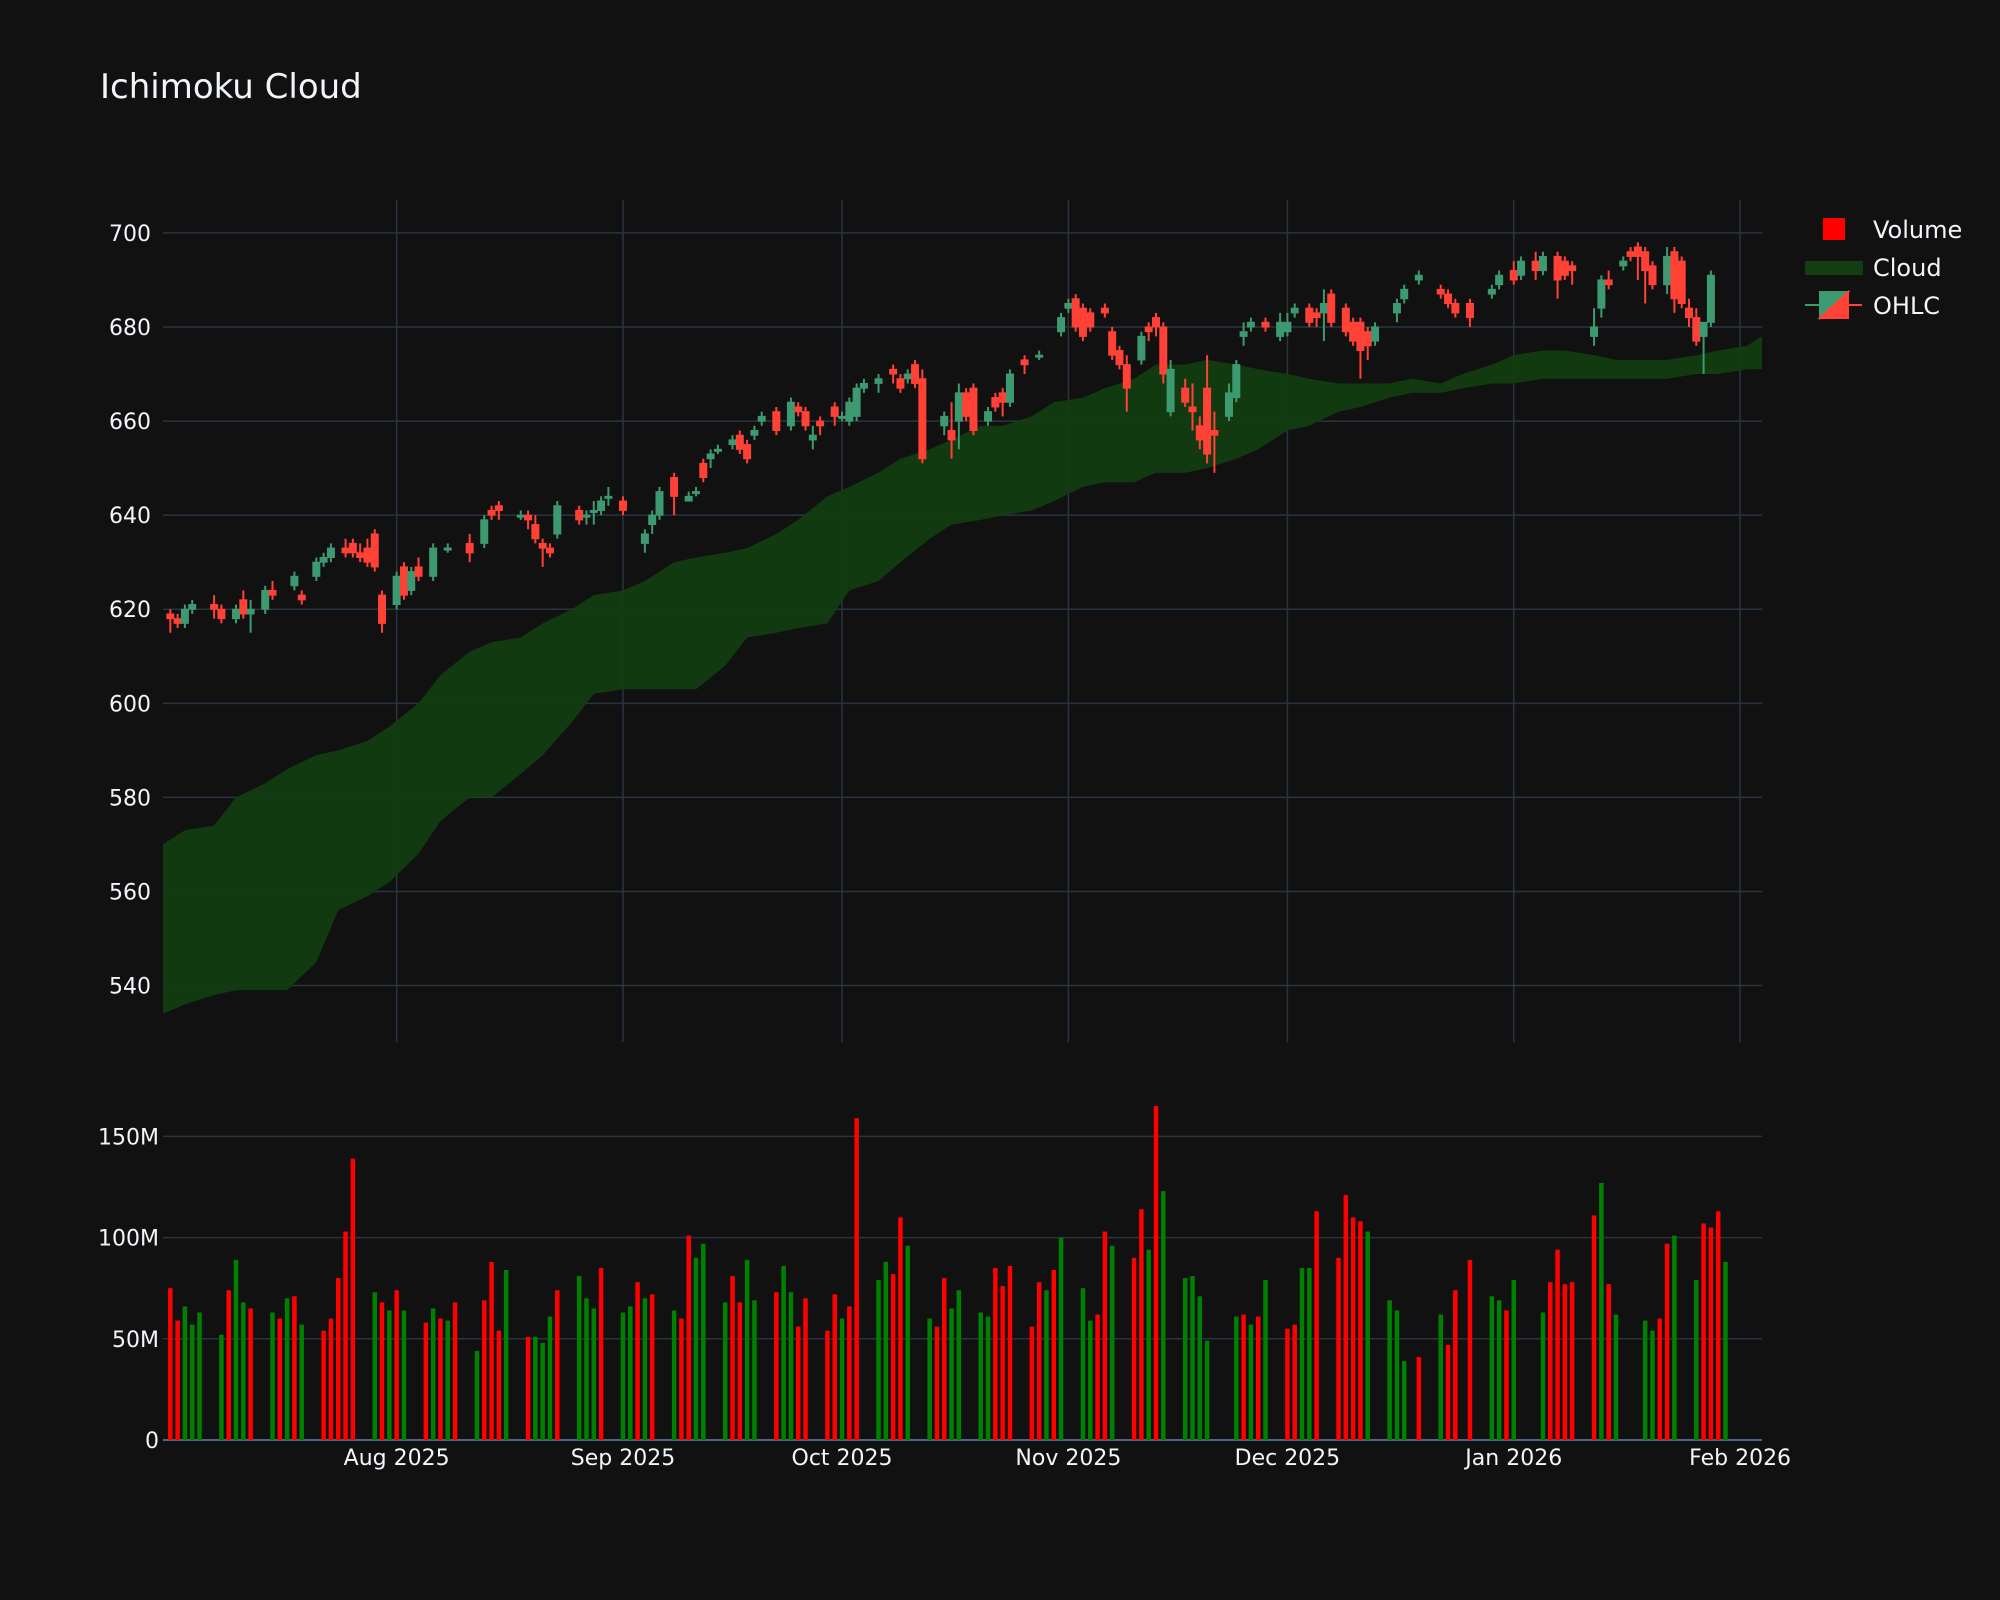 Image resolution: width=2000 pixels, height=1600 pixels. I want to click on legend-item-ohlc: OHLC, so click(1872, 305).